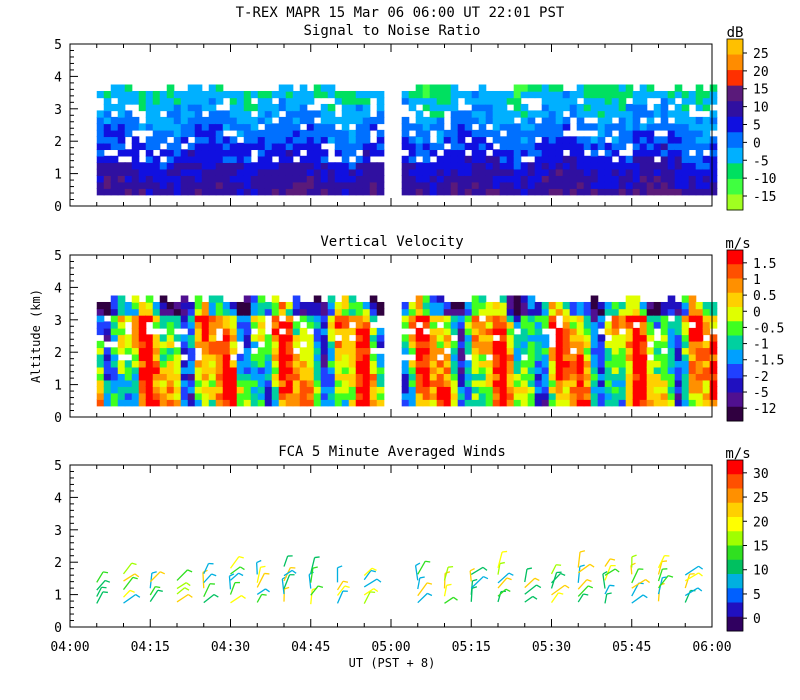 This screenshot has height=700, width=800. What do you see at coordinates (230, 647) in the screenshot?
I see `x-tick-label: 04:30` at bounding box center [230, 647].